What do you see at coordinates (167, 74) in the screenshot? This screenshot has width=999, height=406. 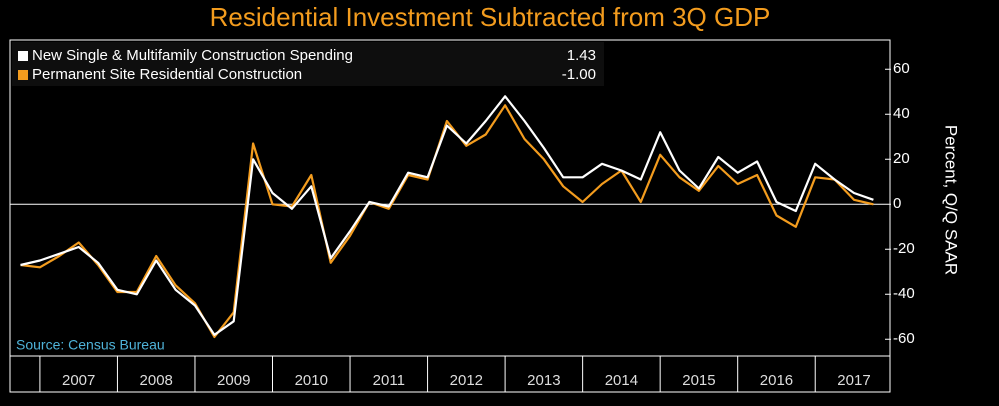 I see `legend-label: Permanent Site Residential Construction` at bounding box center [167, 74].